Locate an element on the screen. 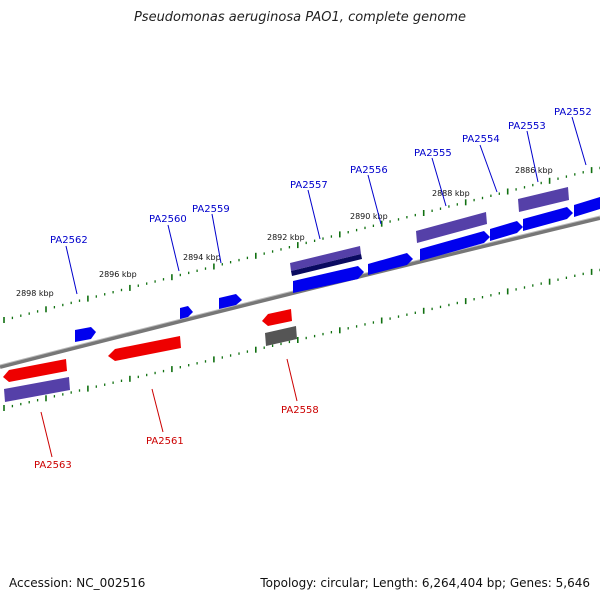  gene-bar-pa2558 is located at coordinates (281, 336).